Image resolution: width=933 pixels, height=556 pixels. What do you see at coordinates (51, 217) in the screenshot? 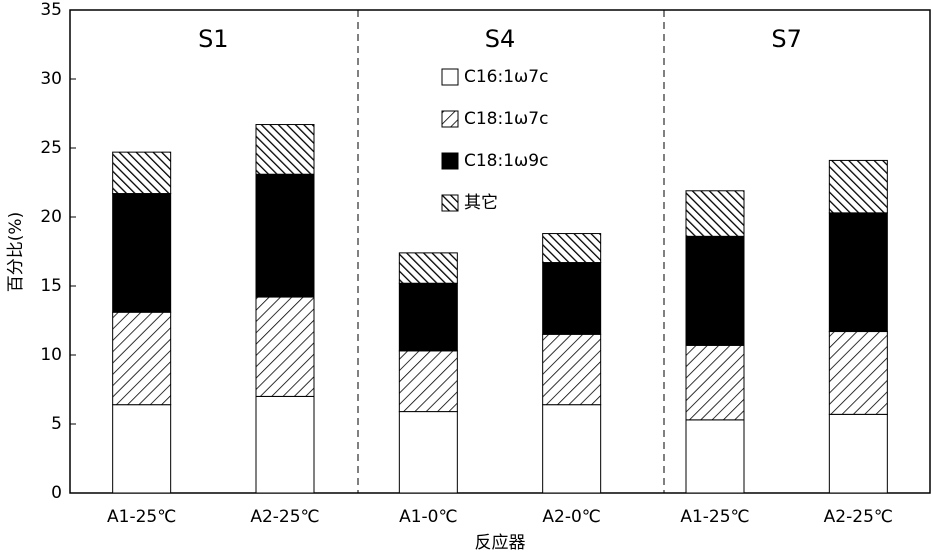
I see `y-tick-label: 20` at bounding box center [51, 217].